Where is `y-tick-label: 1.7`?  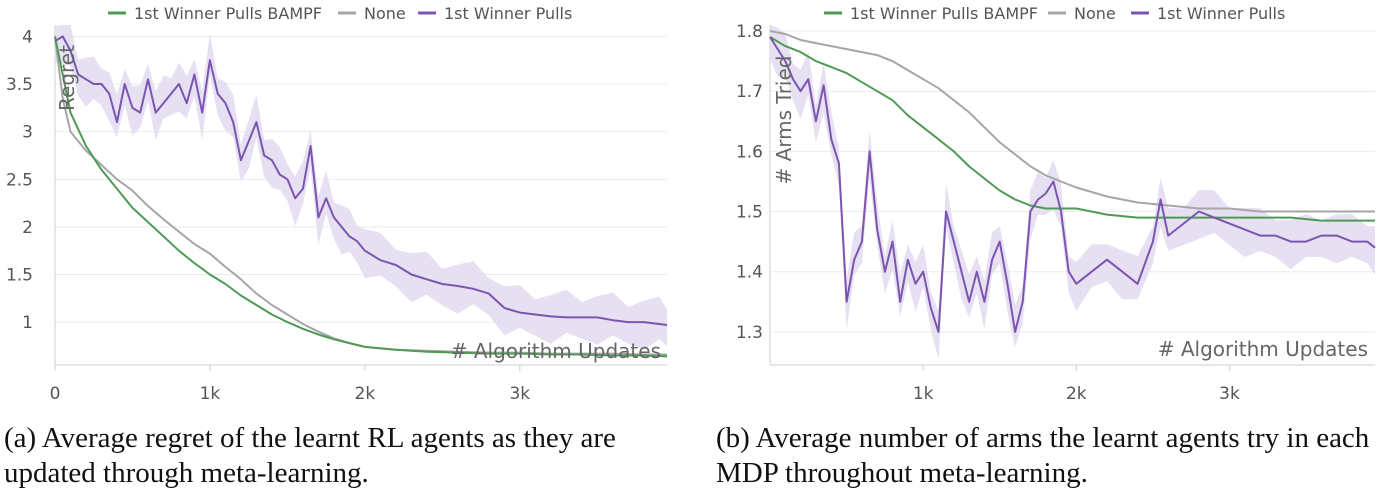
y-tick-label: 1.7 is located at coordinates (749, 92).